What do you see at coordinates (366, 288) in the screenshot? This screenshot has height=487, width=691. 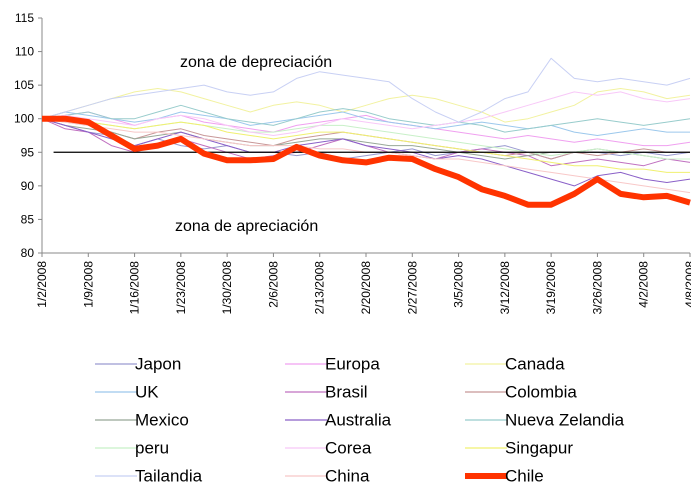 I see `x-tick-label: 2/20/2008` at bounding box center [366, 288].